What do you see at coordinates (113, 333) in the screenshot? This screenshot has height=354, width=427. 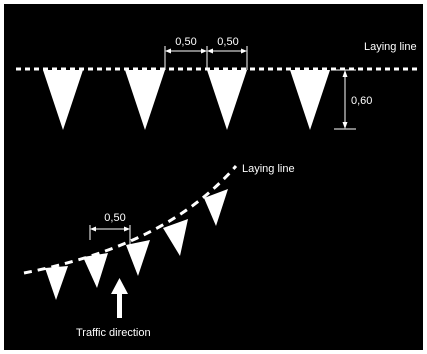 I see `traffic-direction-label: Traffic direction` at bounding box center [113, 333].